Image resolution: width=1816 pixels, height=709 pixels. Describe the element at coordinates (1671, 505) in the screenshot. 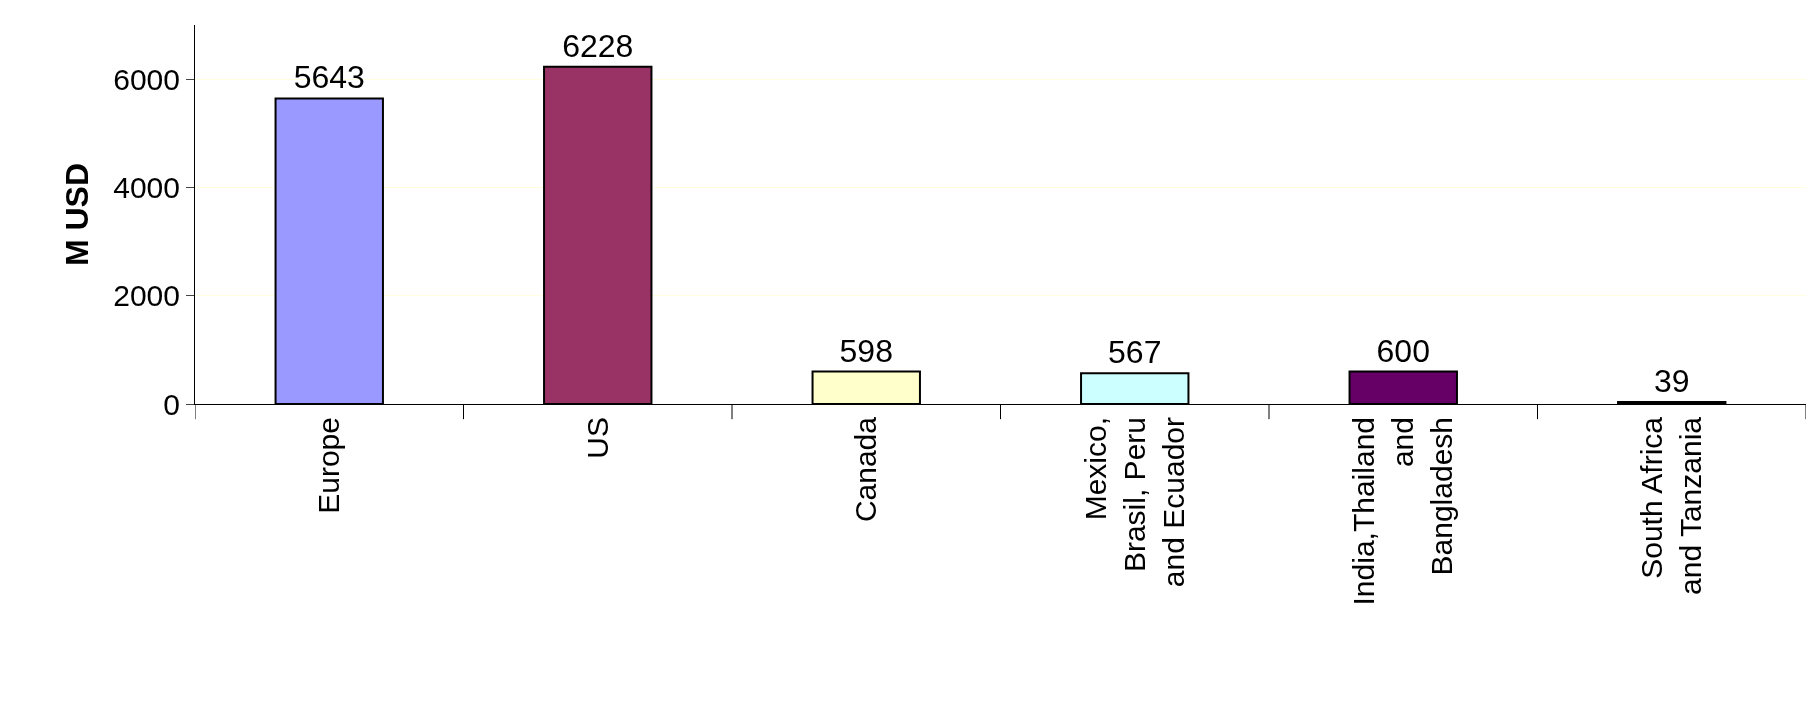

I see `x-tick-label: South Africa and Tanzania` at that location.